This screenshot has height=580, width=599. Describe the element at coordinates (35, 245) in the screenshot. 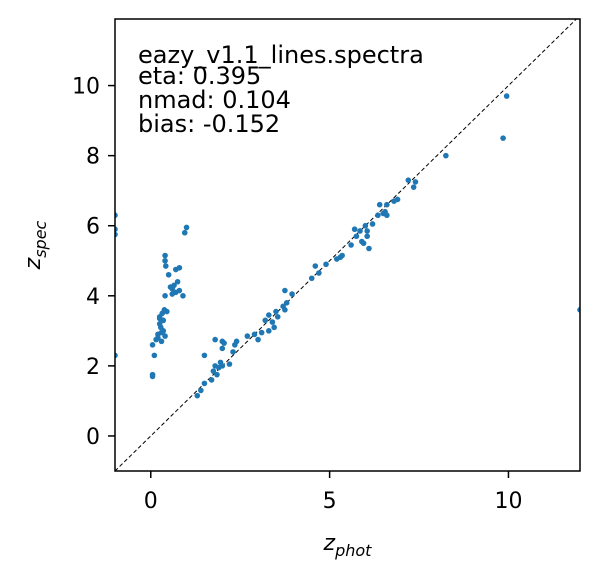

I see `y-axis-label: zspec` at that location.